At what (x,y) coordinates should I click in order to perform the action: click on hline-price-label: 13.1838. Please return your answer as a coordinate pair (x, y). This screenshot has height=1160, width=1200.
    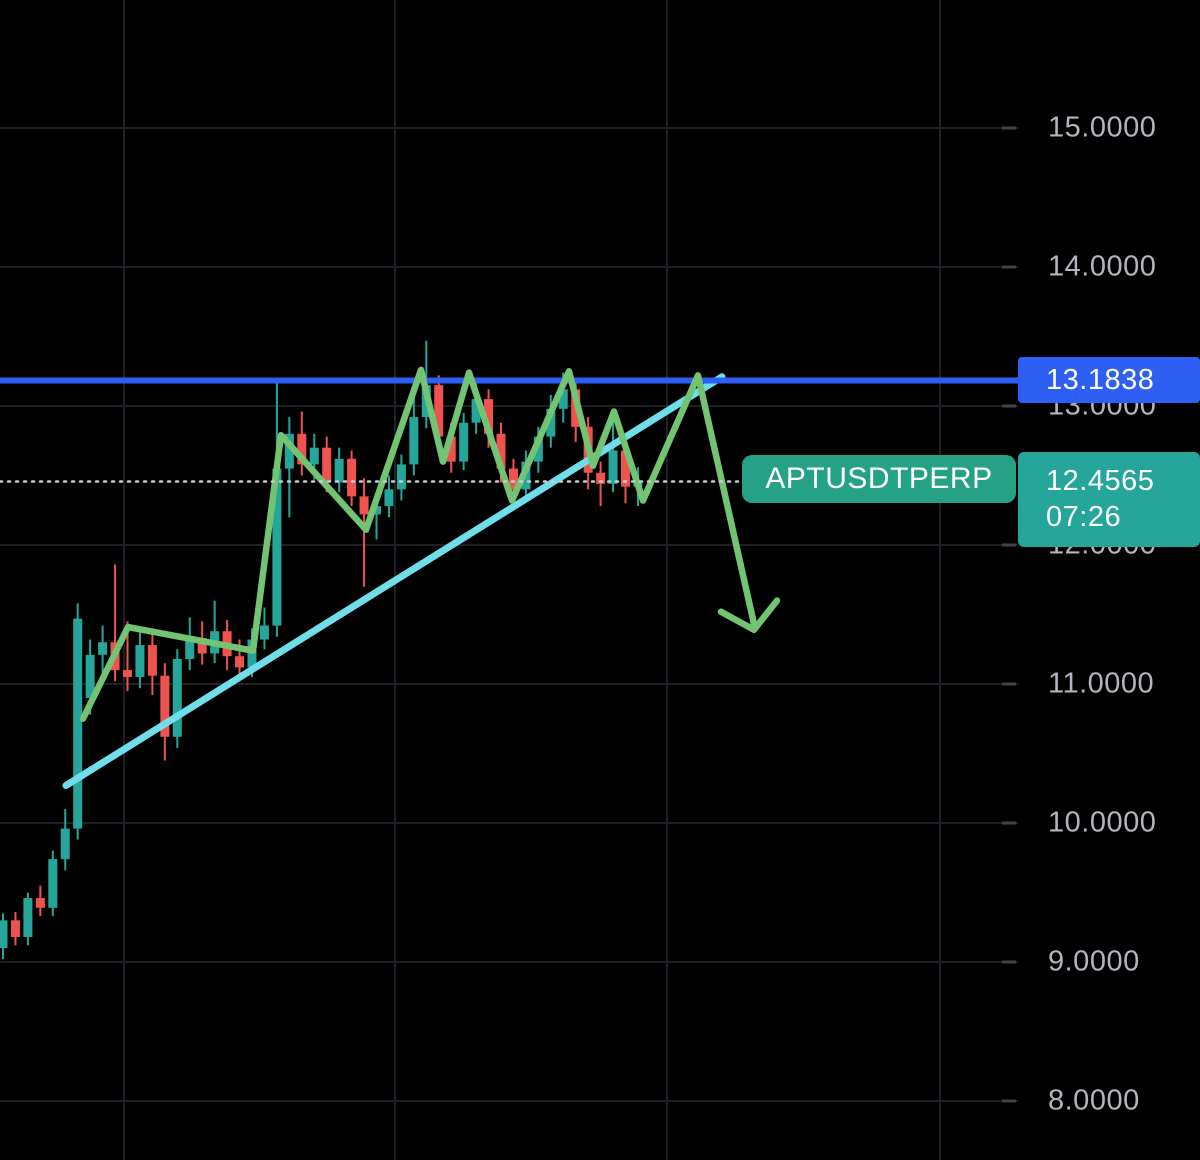
    Looking at the image, I should click on (1100, 379).